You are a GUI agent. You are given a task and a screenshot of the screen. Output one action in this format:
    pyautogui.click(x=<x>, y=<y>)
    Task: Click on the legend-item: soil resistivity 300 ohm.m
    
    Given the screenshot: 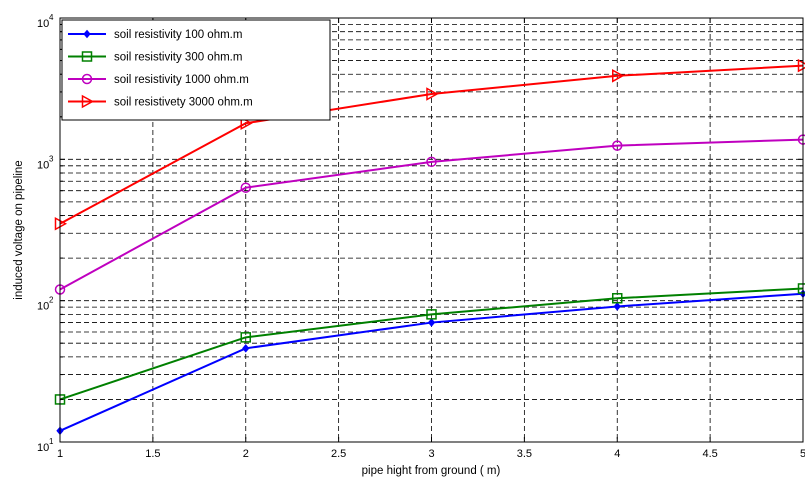 What is the action you would take?
    pyautogui.click(x=155, y=57)
    